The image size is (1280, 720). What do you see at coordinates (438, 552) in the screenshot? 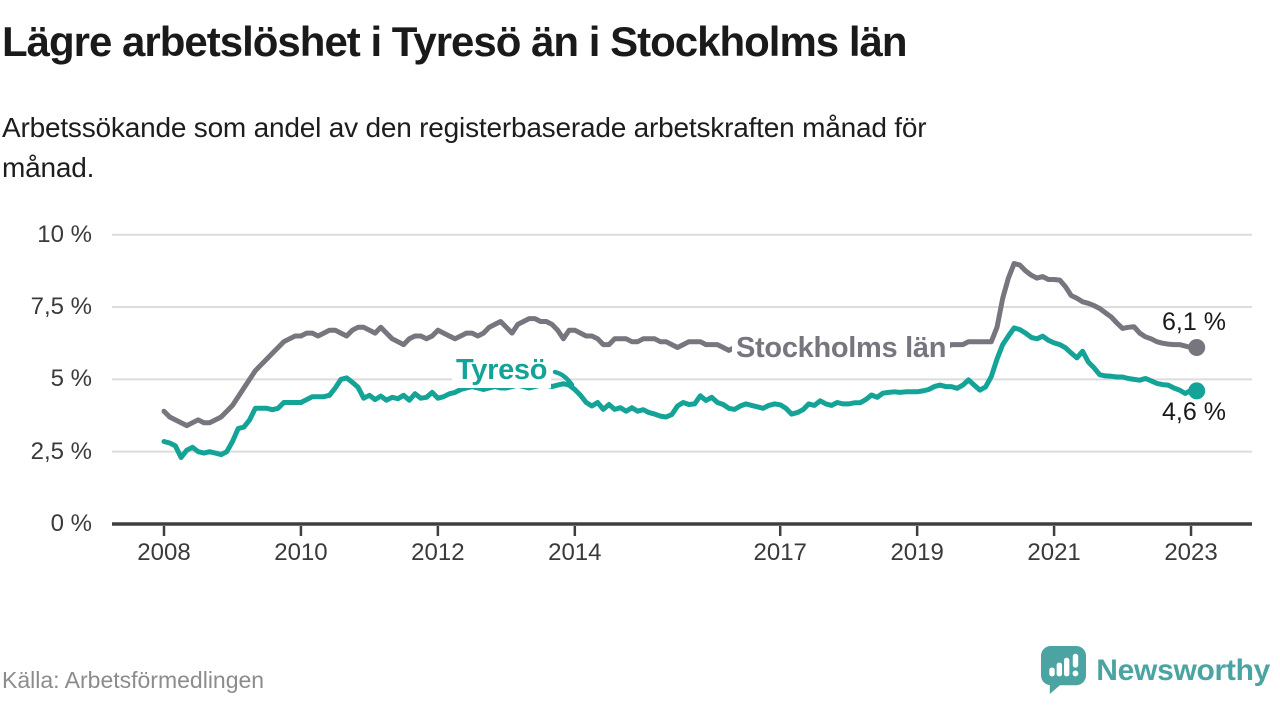
I see `x-tick-label: 2012` at bounding box center [438, 552].